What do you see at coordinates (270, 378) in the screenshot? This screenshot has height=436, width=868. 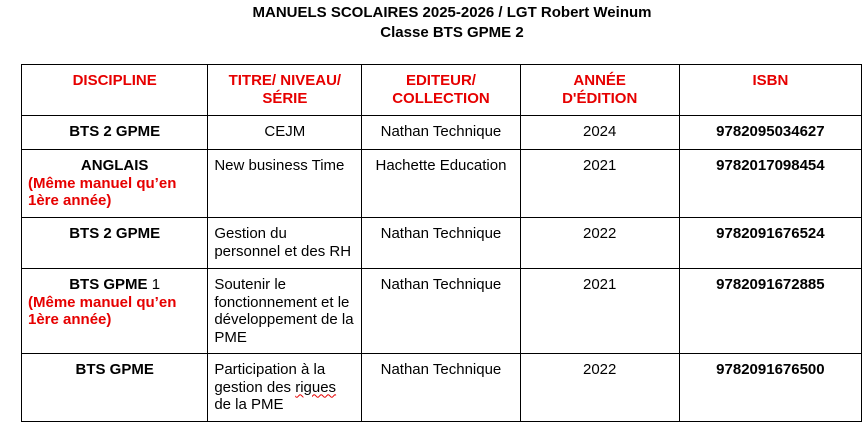 I see `book-title-start: Participation à la gestion des` at bounding box center [270, 378].